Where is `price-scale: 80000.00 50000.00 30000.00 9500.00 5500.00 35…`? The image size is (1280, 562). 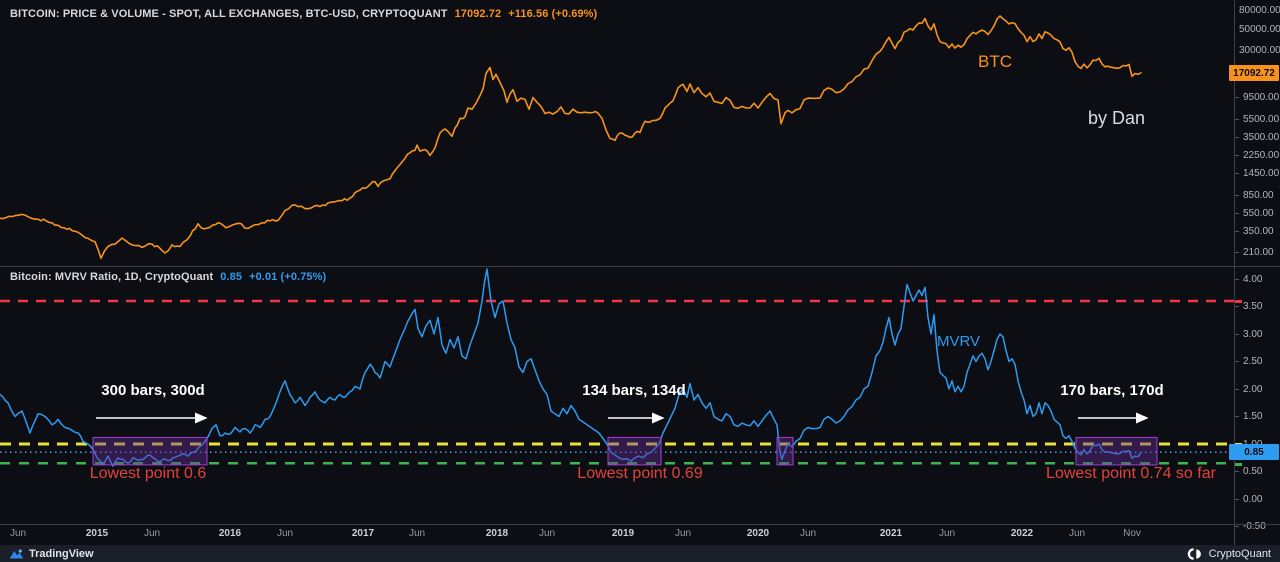 price-scale: 80000.00 50000.00 30000.00 9500.00 5500.00 35… is located at coordinates (1254, 272).